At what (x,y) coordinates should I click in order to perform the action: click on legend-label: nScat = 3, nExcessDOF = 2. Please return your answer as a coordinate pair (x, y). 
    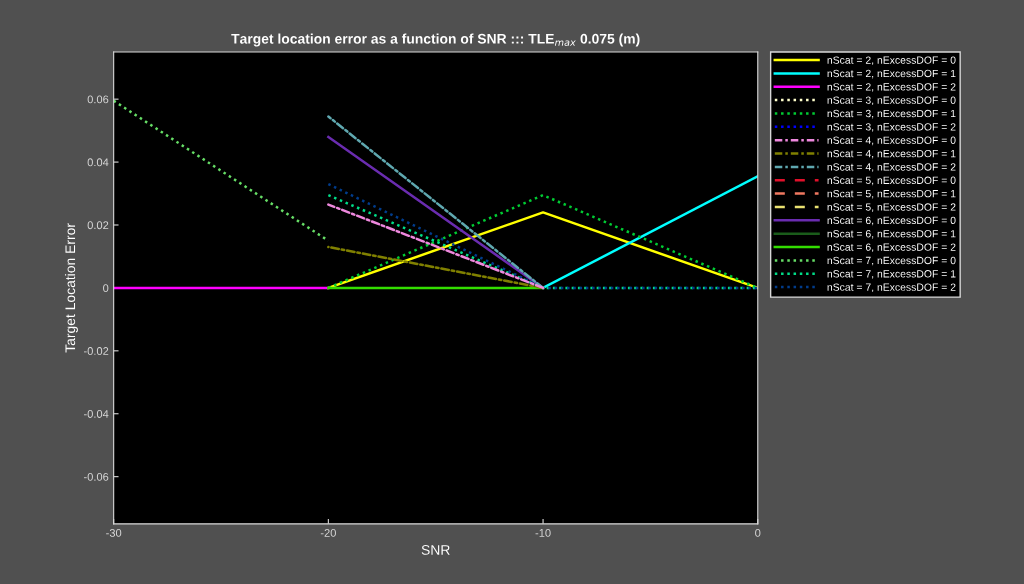
    Looking at the image, I should click on (891, 127).